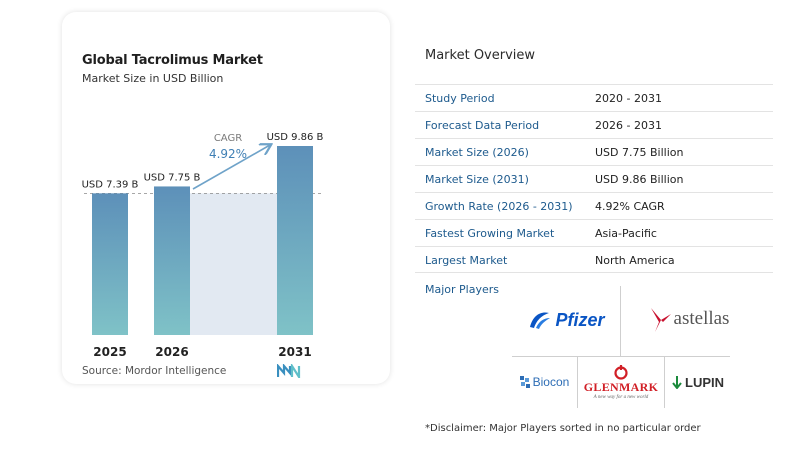 The width and height of the screenshot is (800, 459). Describe the element at coordinates (704, 382) in the screenshot. I see `lupin-name: LUPIN` at that location.